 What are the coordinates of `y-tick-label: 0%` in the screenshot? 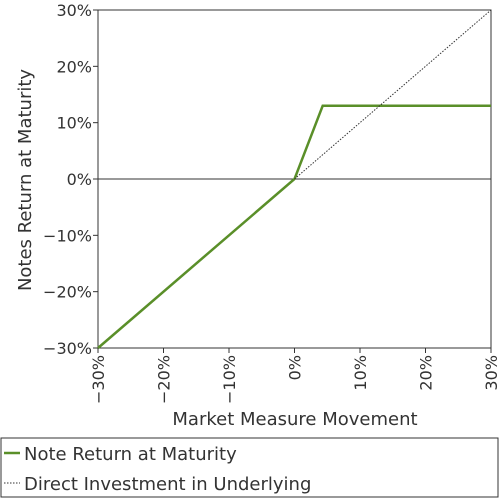 It's located at (79, 179).